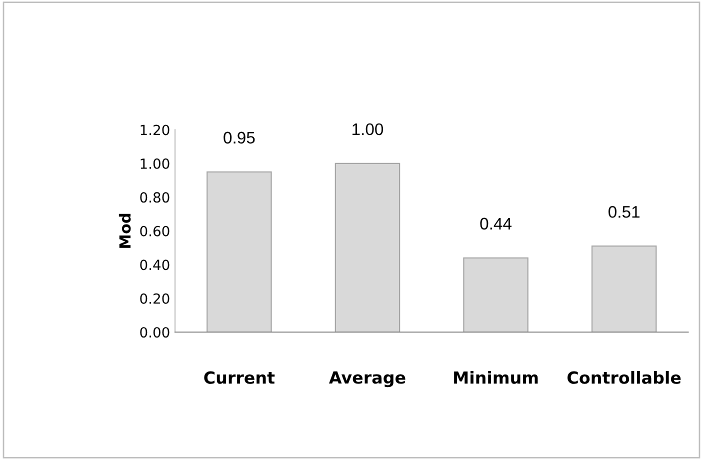 This screenshot has width=703, height=460. Describe the element at coordinates (155, 298) in the screenshot. I see `y-tick-label: 0.20` at that location.